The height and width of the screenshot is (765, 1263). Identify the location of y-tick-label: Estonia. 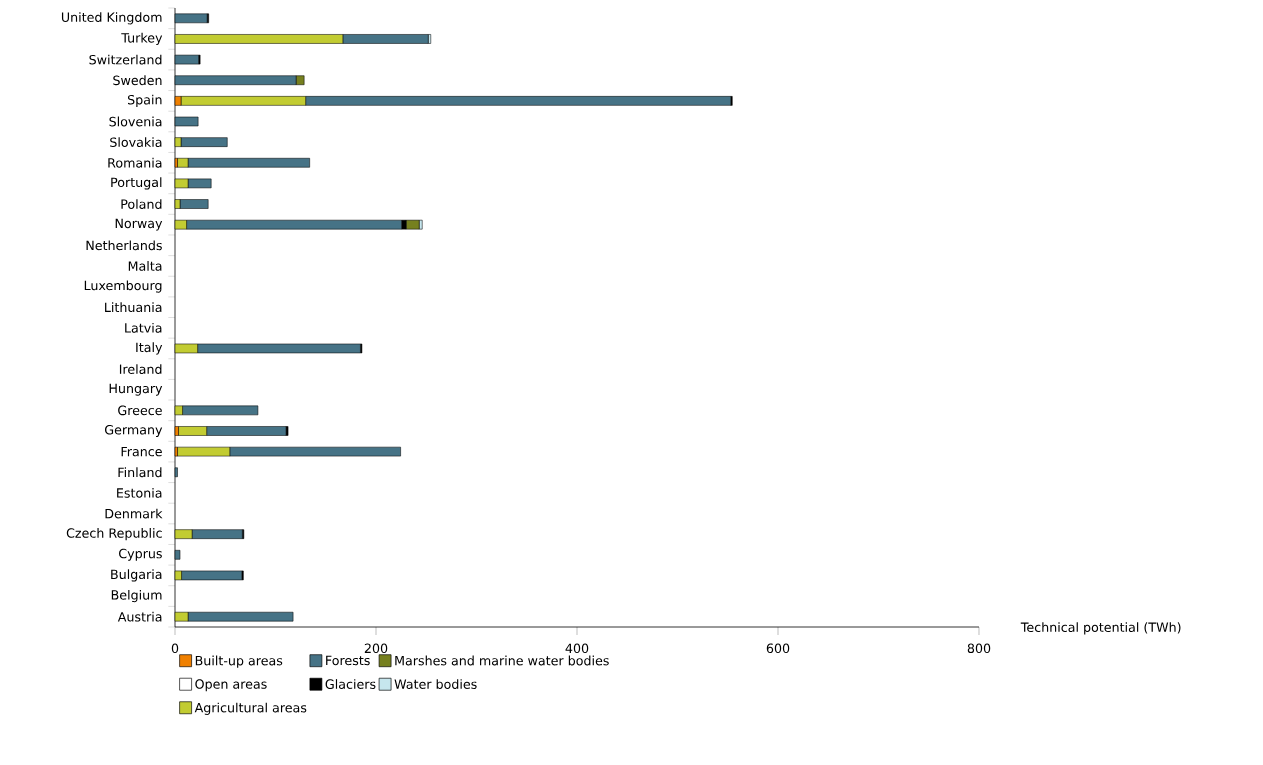
(139, 493).